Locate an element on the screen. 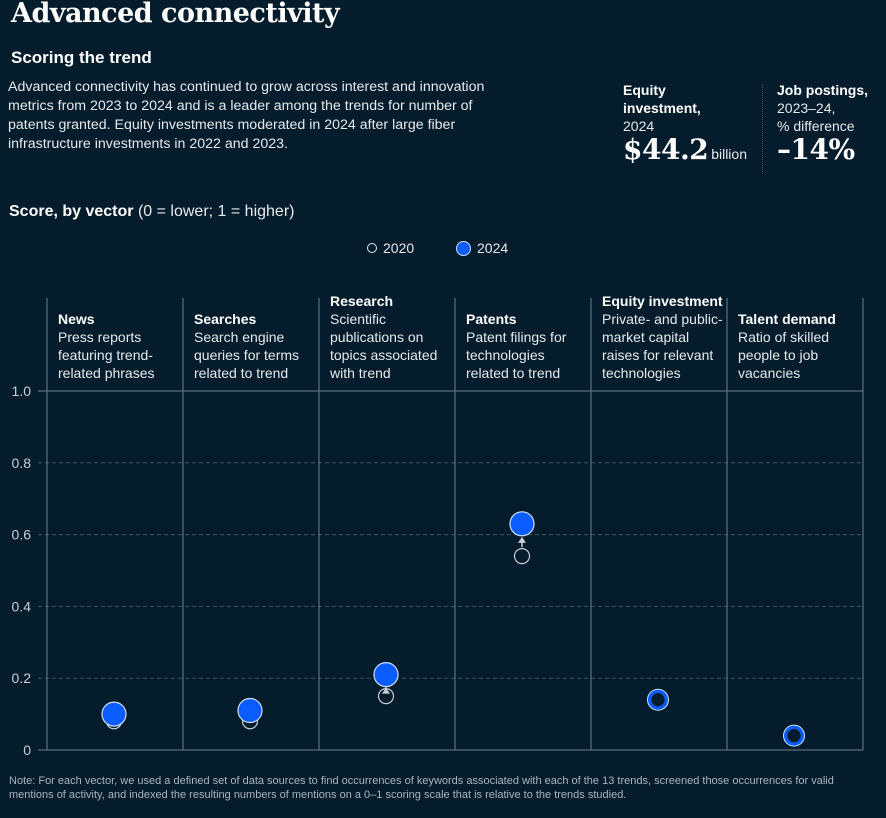 Image resolution: width=886 pixels, height=818 pixels. y-tick-label: 0.2 is located at coordinates (22, 678).